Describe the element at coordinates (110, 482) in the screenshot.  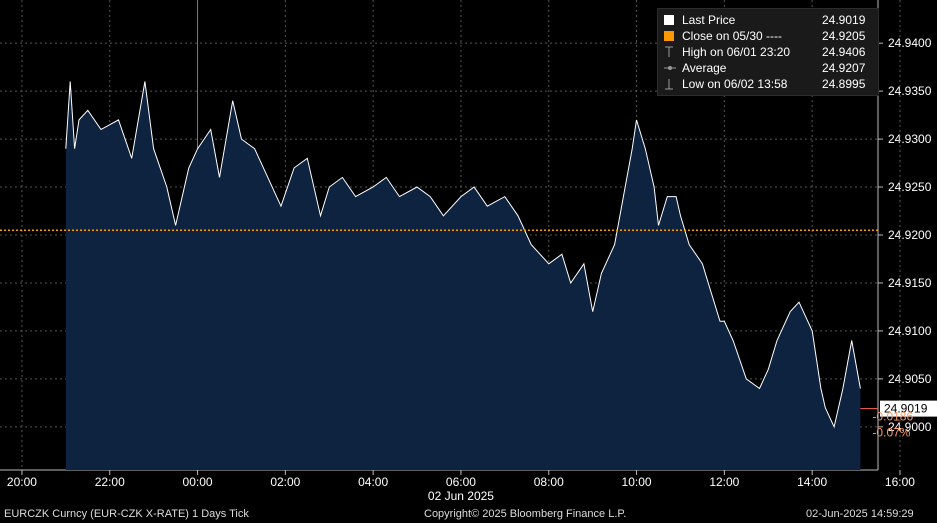
I see `x-tick-label: 22:00` at that location.